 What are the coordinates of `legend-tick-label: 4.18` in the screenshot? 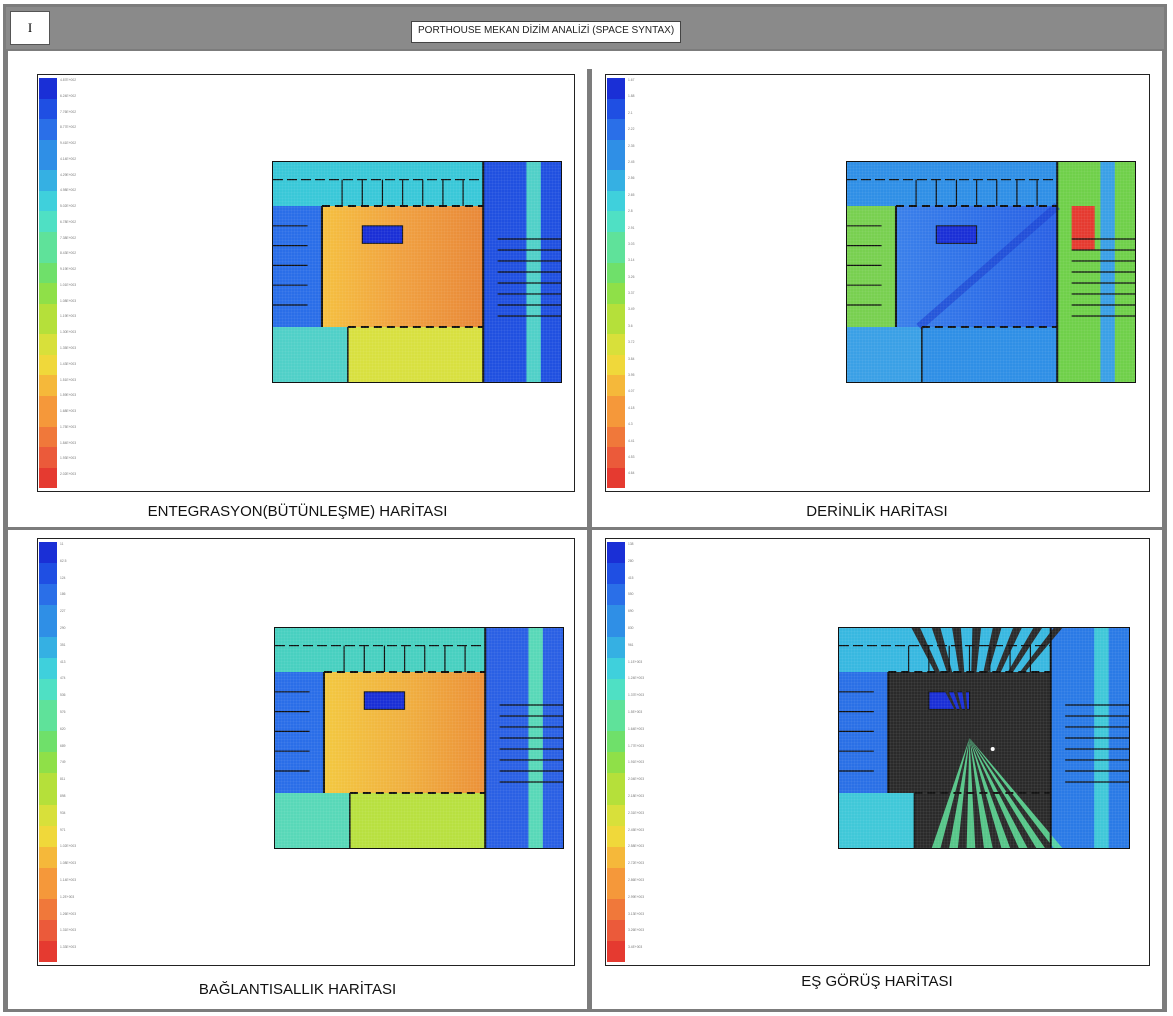 It's located at (631, 407).